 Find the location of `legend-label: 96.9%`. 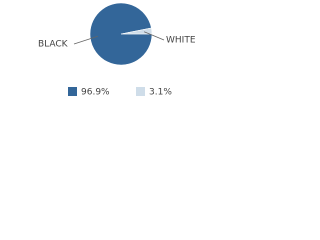

legend-label: 96.9% is located at coordinates (95, 93).